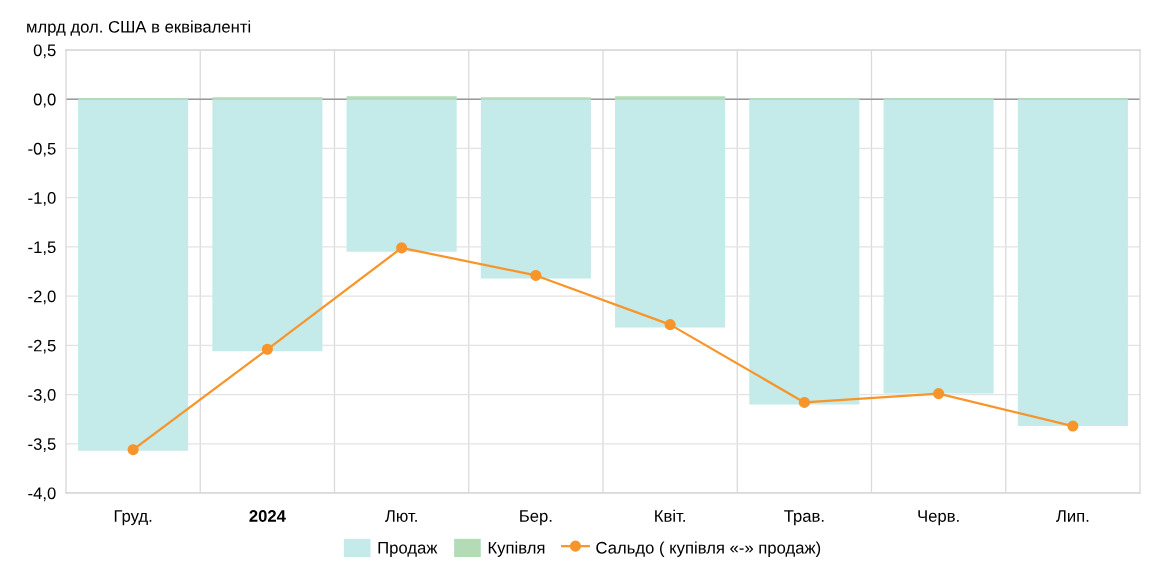 The image size is (1165, 578). I want to click on y-tick-label: -1,5, so click(42, 248).